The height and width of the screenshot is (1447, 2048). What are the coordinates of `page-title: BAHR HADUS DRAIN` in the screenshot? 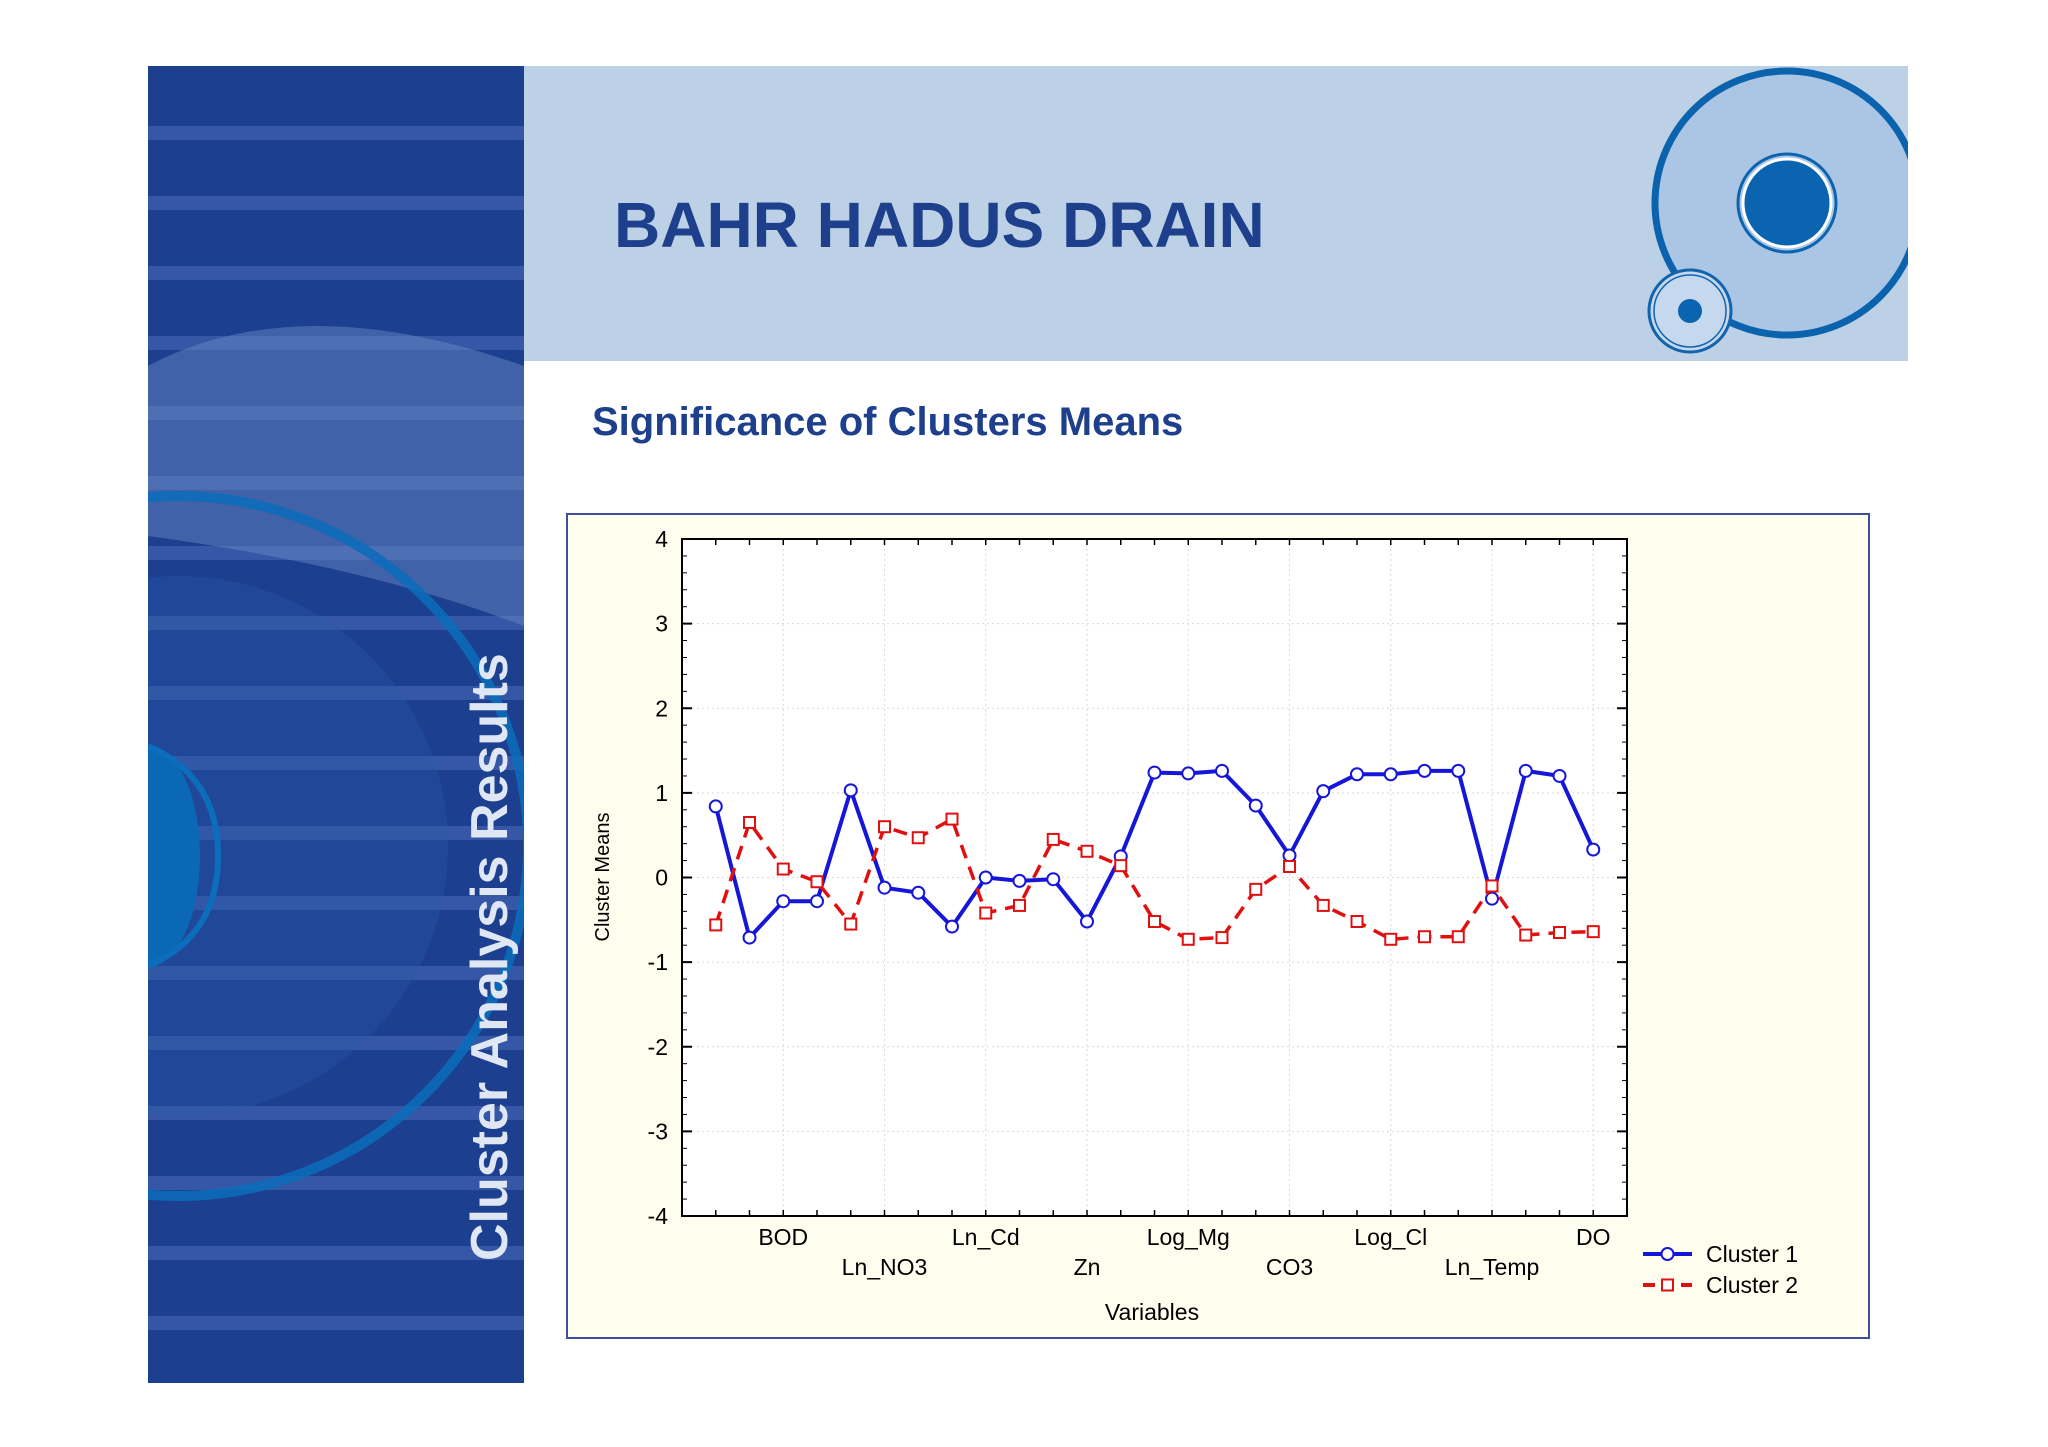 It's located at (939, 225).